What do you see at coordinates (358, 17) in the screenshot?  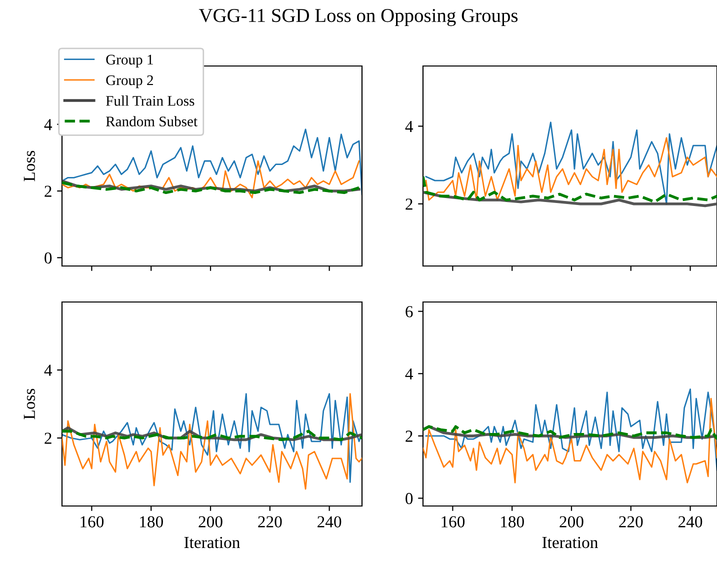 I see `chart-title: VGG-11 SGD Loss on Opposing Groups` at bounding box center [358, 17].